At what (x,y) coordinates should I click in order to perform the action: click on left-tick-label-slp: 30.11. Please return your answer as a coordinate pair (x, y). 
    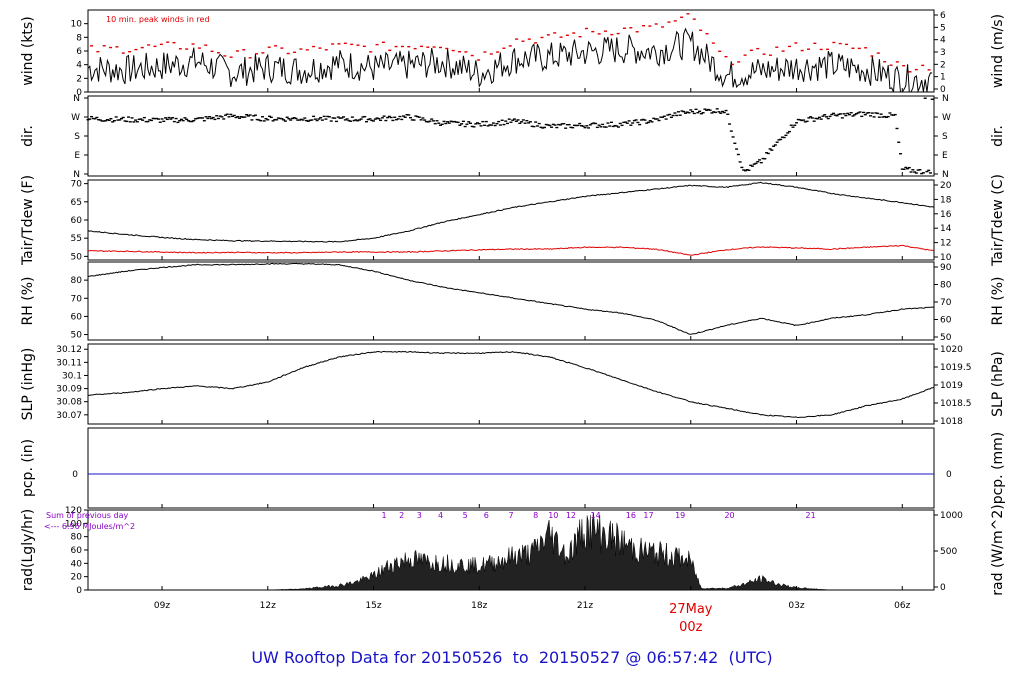
    Looking at the image, I should click on (69, 363).